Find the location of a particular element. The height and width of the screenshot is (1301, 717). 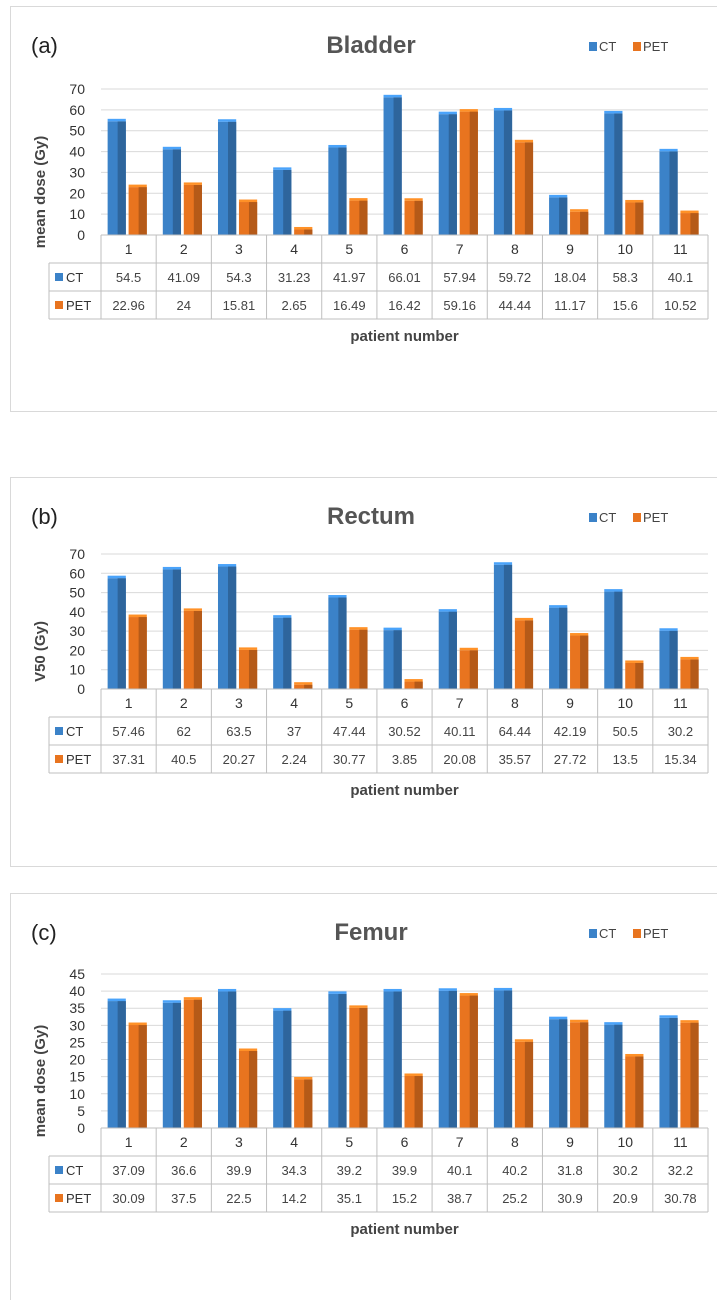

femur-legend-swatch-ct is located at coordinates (593, 933).